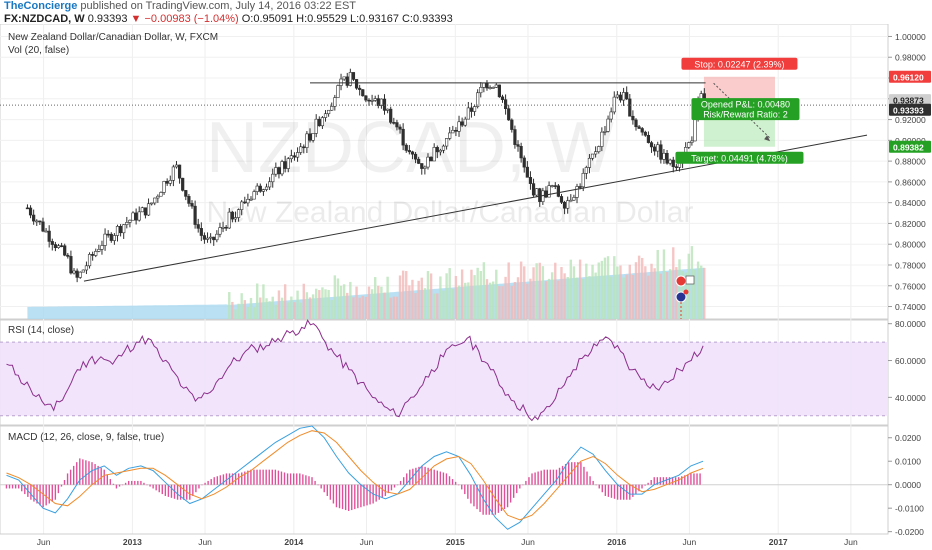  I want to click on volume-ma-area, so click(366, 293).